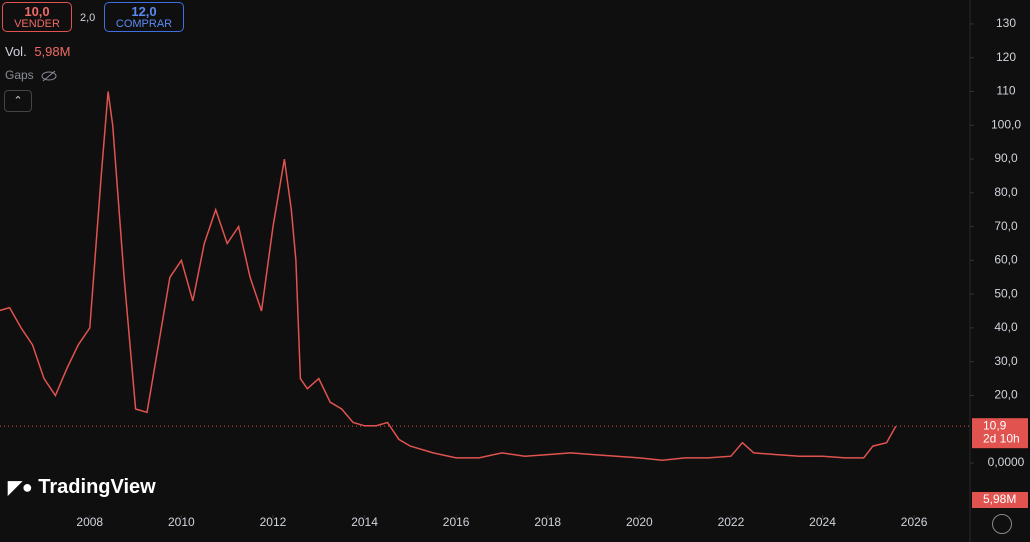 Image resolution: width=1030 pixels, height=542 pixels. Describe the element at coordinates (16, 51) in the screenshot. I see `vol-label: Vol.` at that location.